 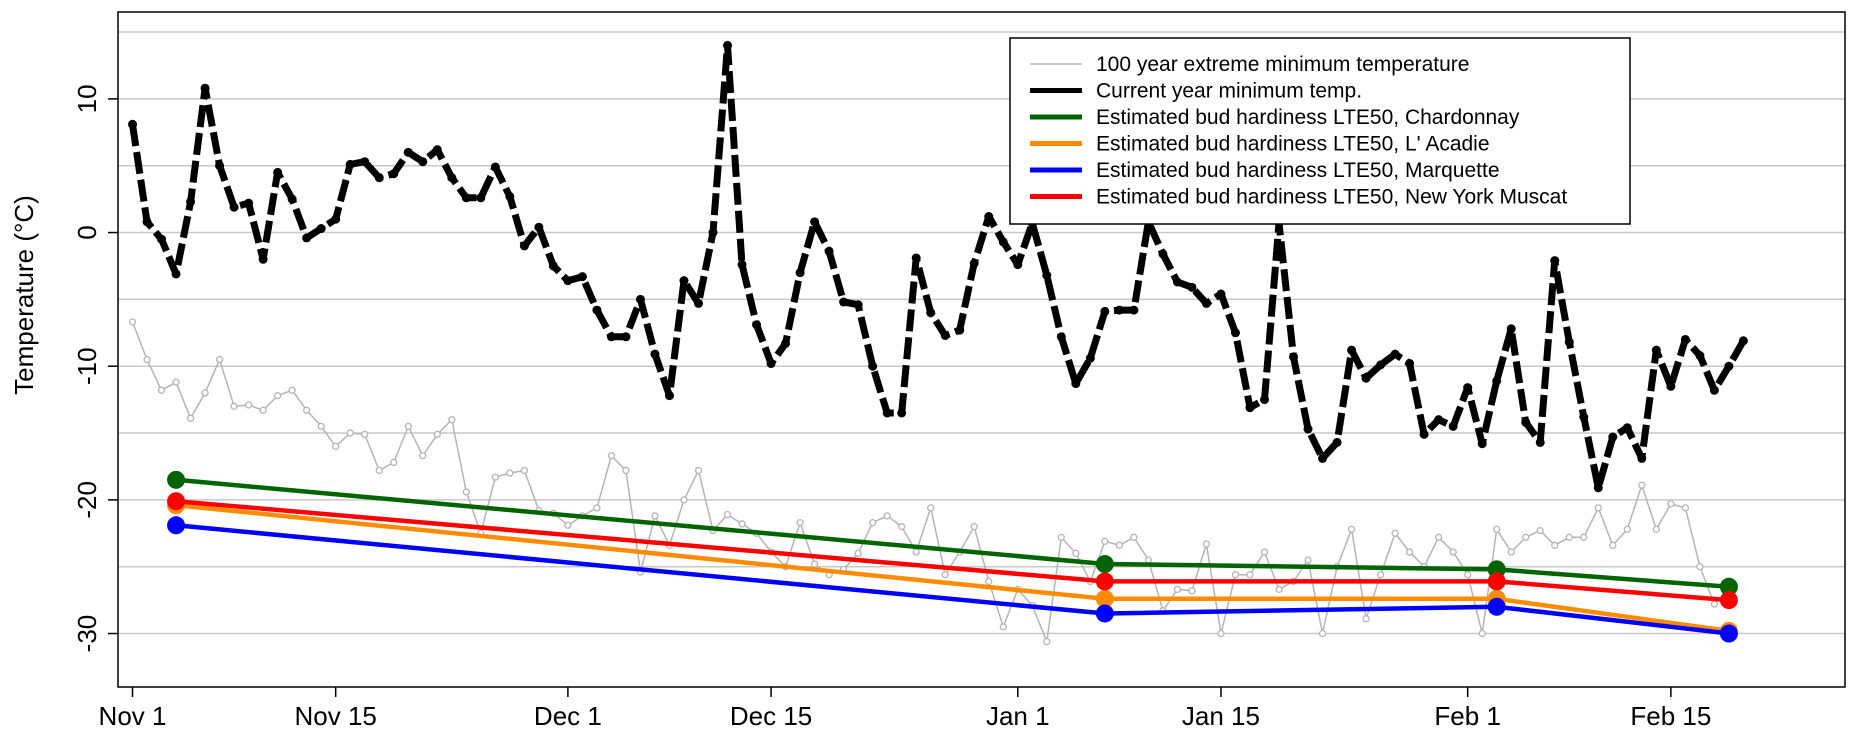 What do you see at coordinates (771, 716) in the screenshot?
I see `x-tick-label: Dec 15` at bounding box center [771, 716].